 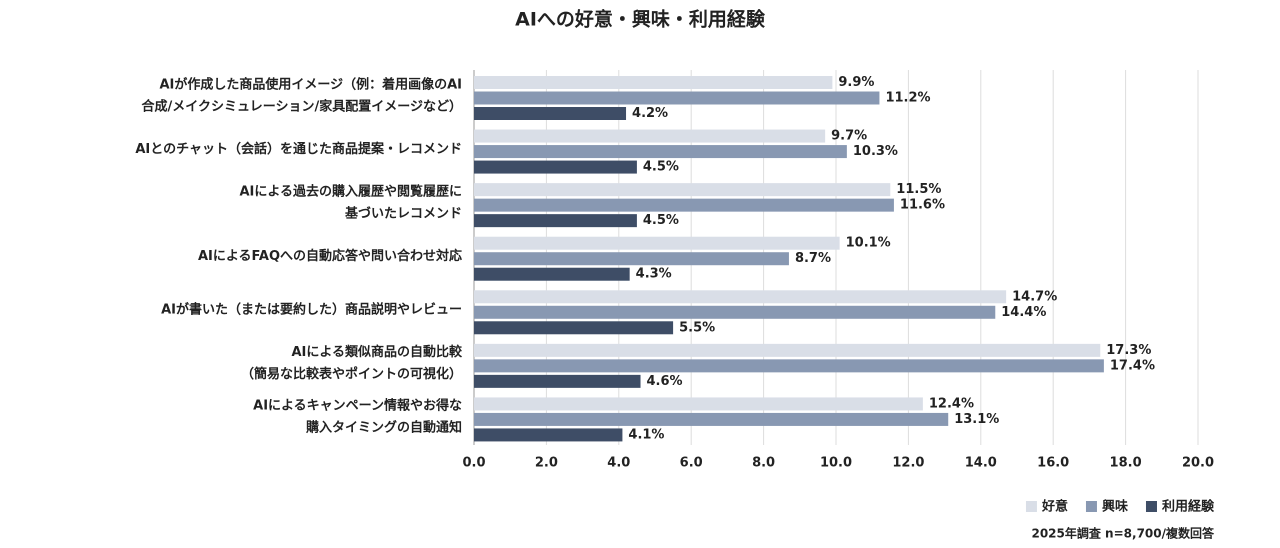 What do you see at coordinates (640, 19) in the screenshot?
I see `chart-title: AIへの好意・興味・利用経験` at bounding box center [640, 19].